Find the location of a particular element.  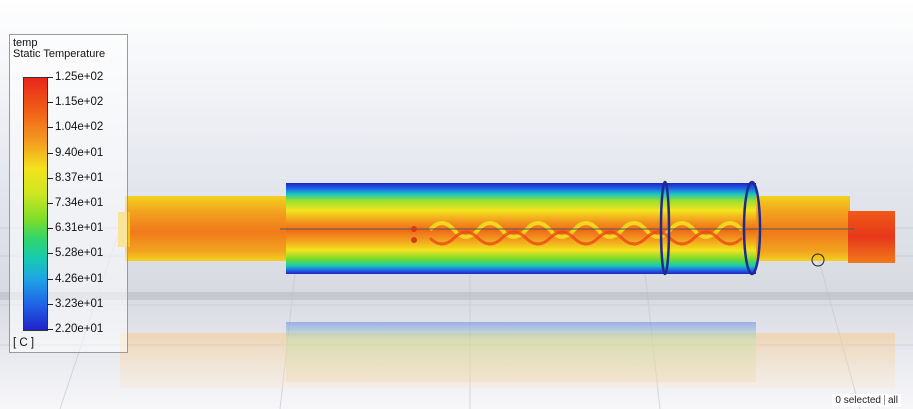

probe-point is located at coordinates (414, 229).